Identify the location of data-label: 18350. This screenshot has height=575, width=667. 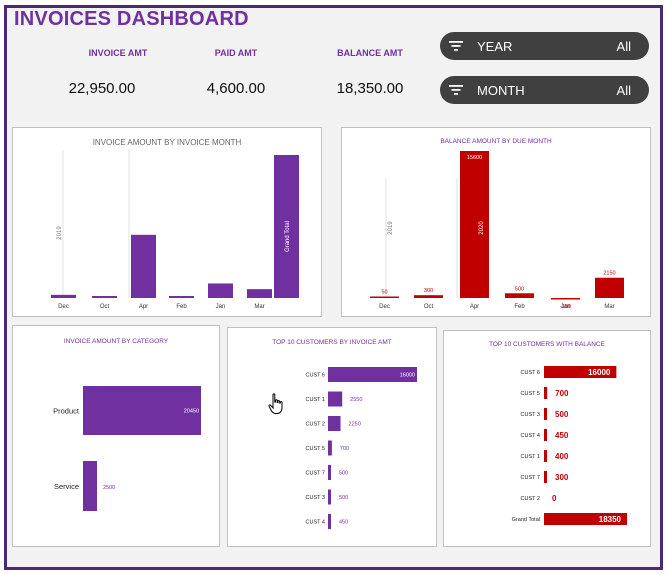
(610, 519).